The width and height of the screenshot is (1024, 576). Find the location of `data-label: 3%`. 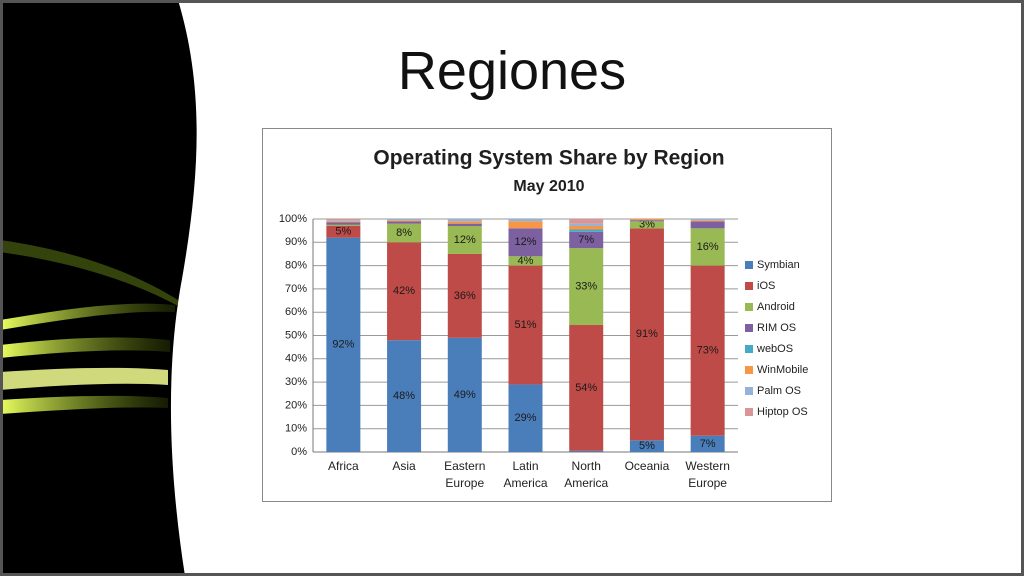

data-label: 3% is located at coordinates (647, 225).